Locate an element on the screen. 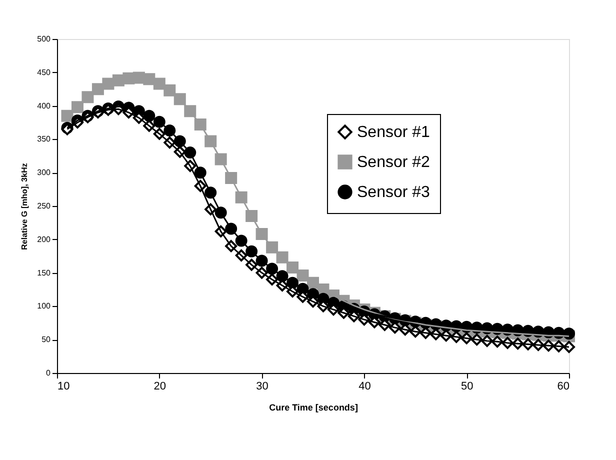 The width and height of the screenshot is (616, 460). legend-label: Sensor #2 is located at coordinates (393, 162).